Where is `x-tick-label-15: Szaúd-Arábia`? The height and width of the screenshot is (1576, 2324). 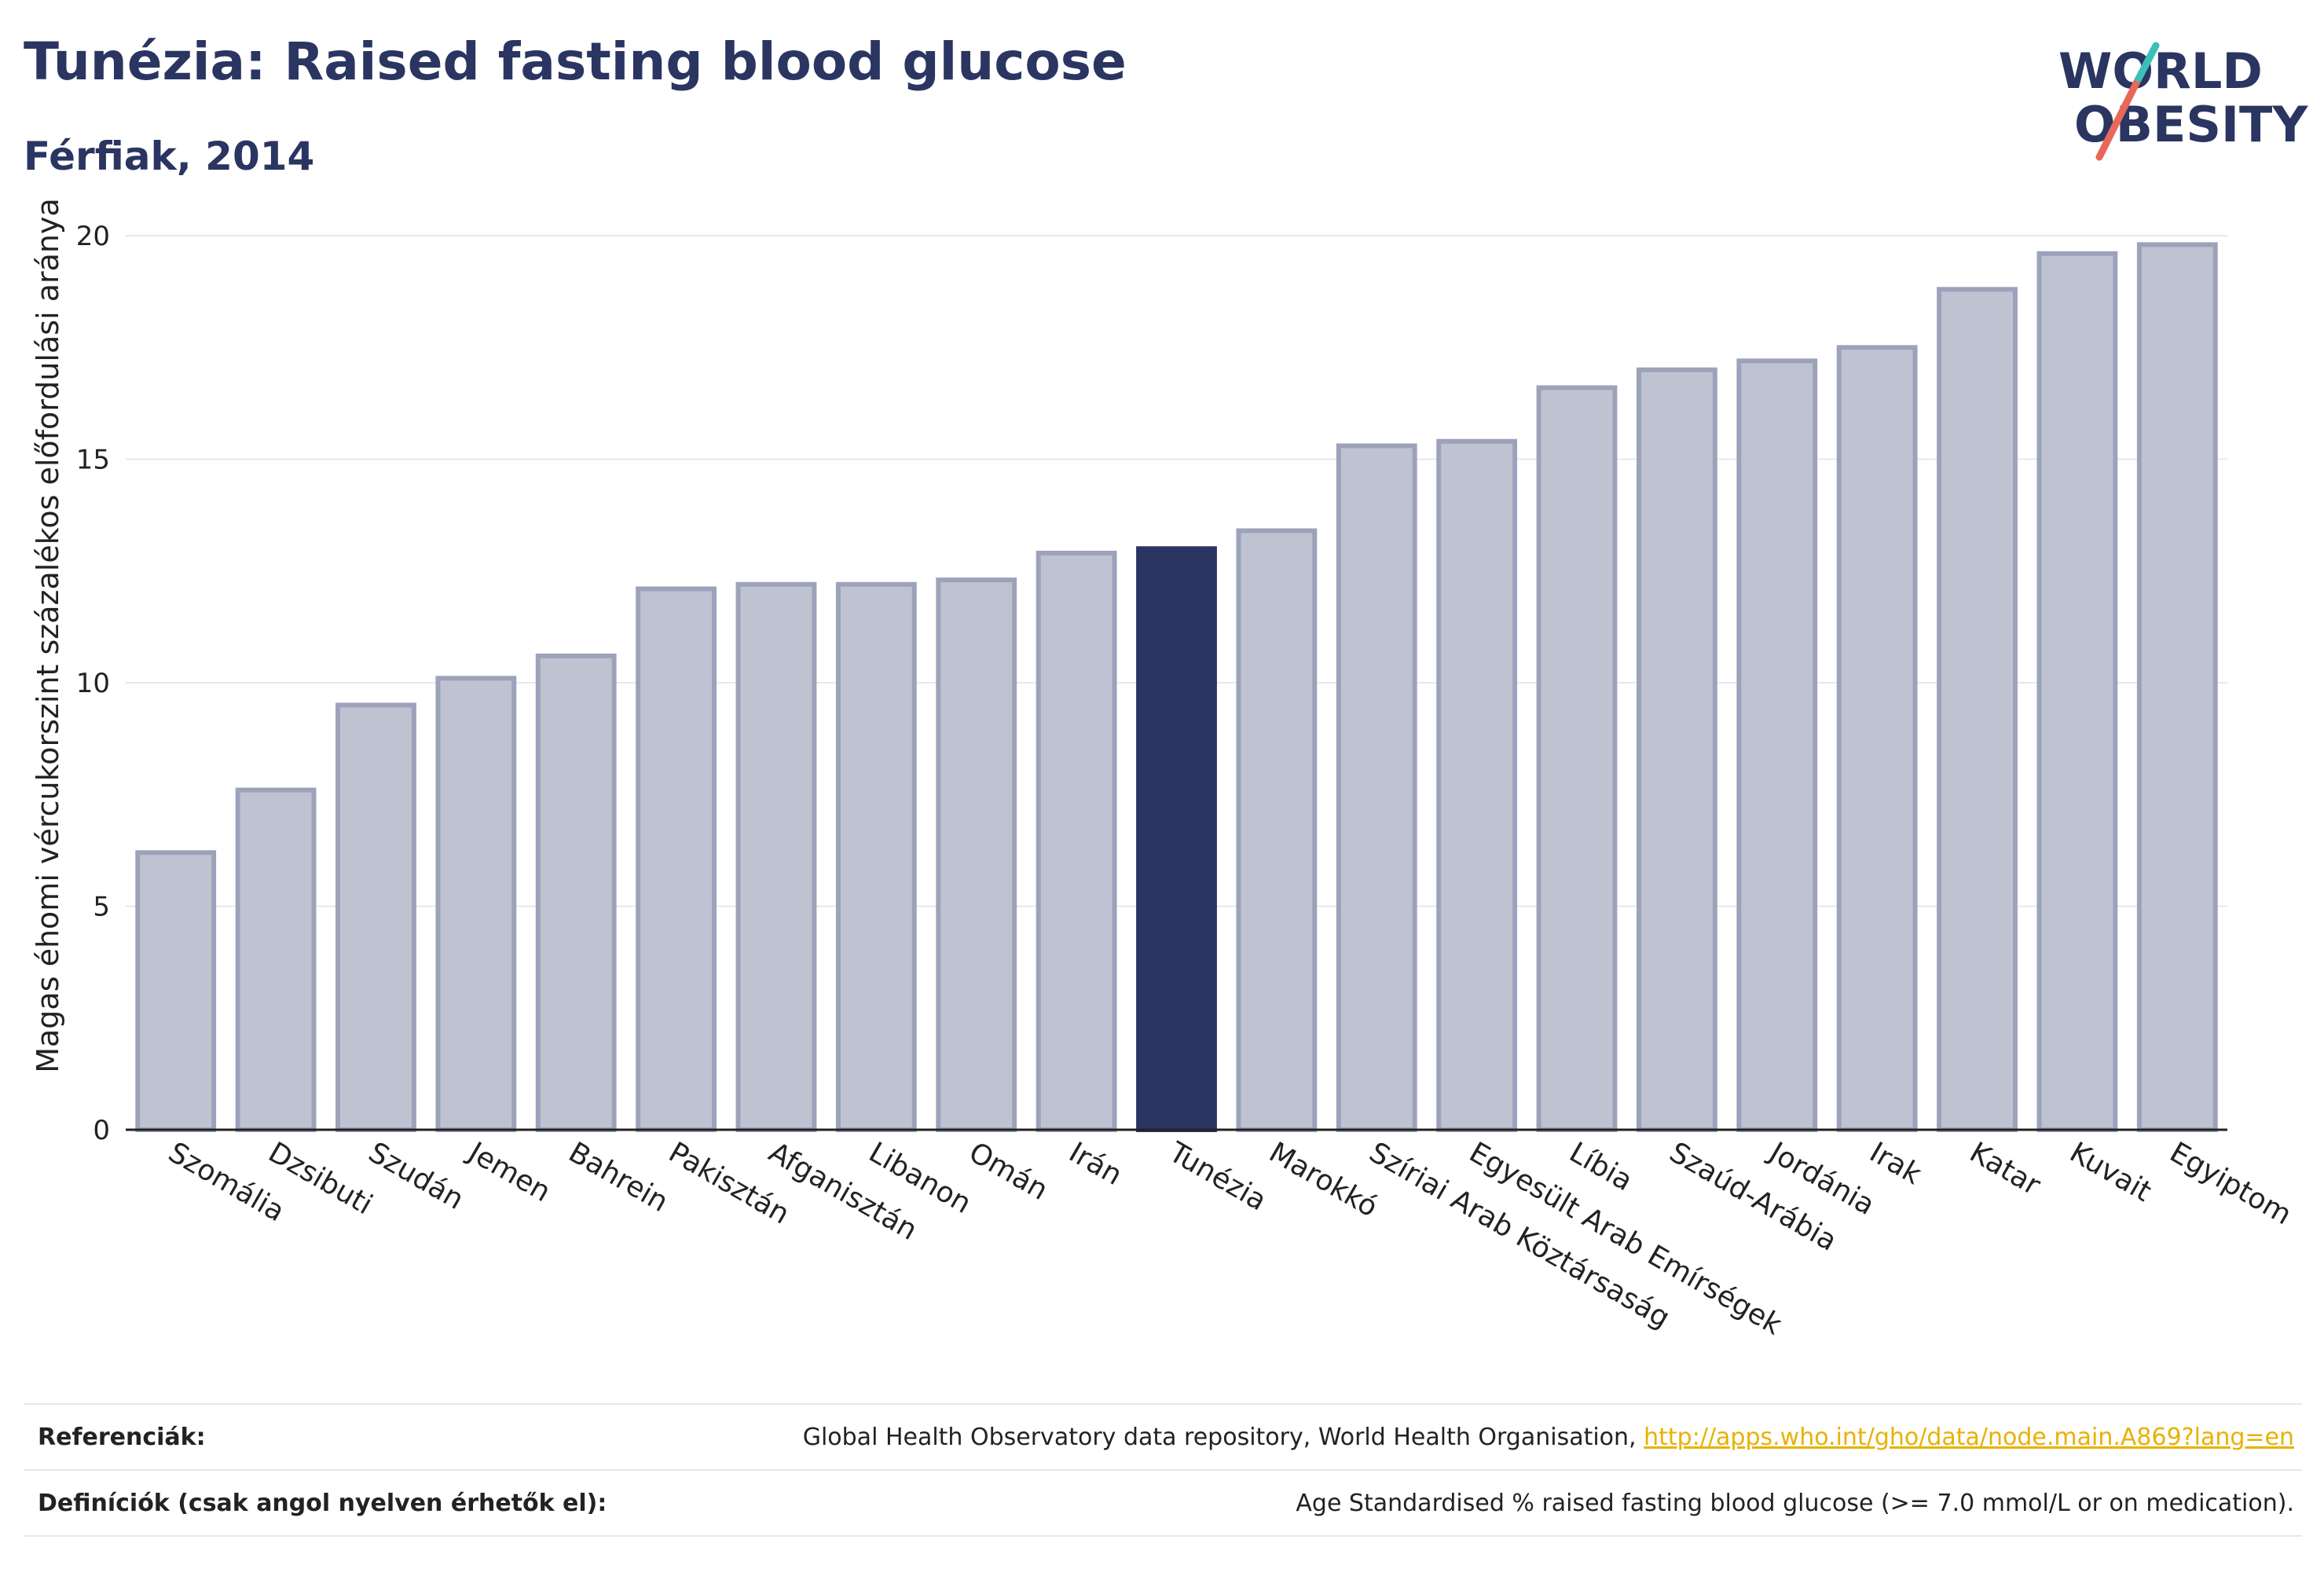
x-tick-label-15: Szaúd-Arábia is located at coordinates (1753, 1197).